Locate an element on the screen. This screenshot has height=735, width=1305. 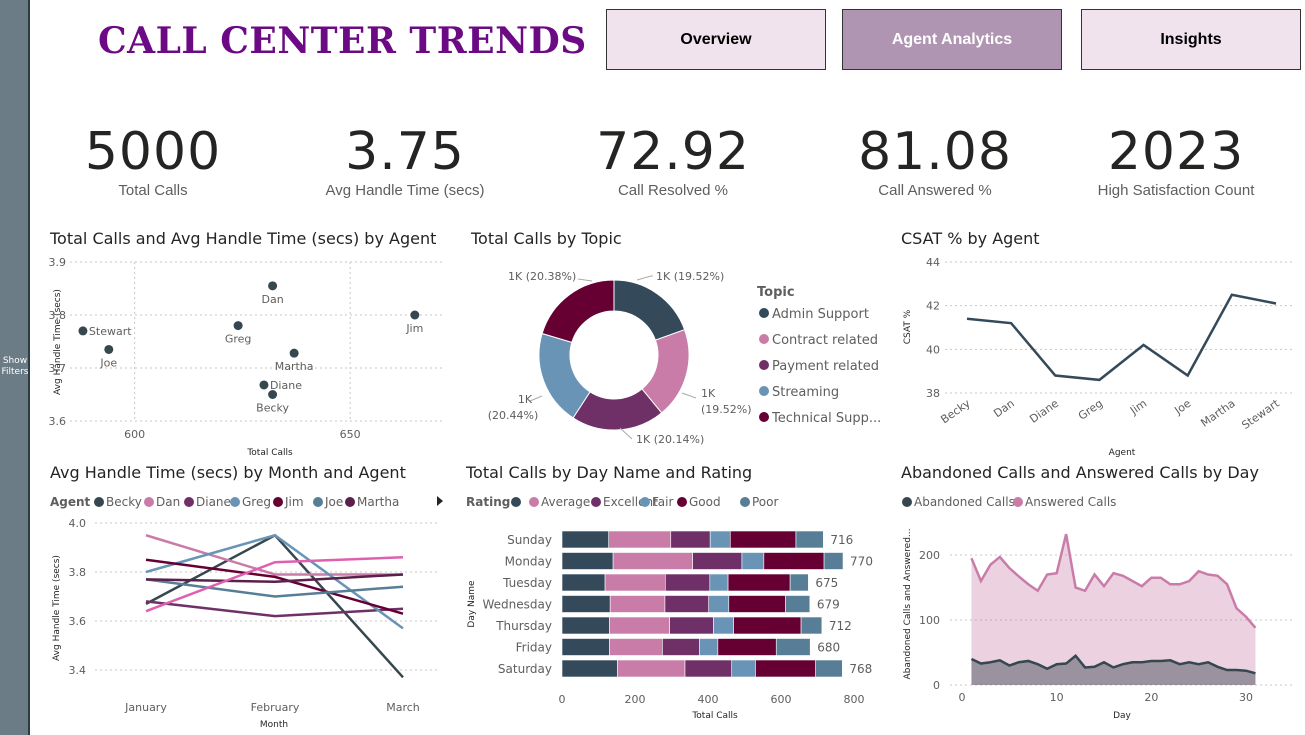
kpi-total-calls: 5000 Total Calls is located at coordinates (153, 159).